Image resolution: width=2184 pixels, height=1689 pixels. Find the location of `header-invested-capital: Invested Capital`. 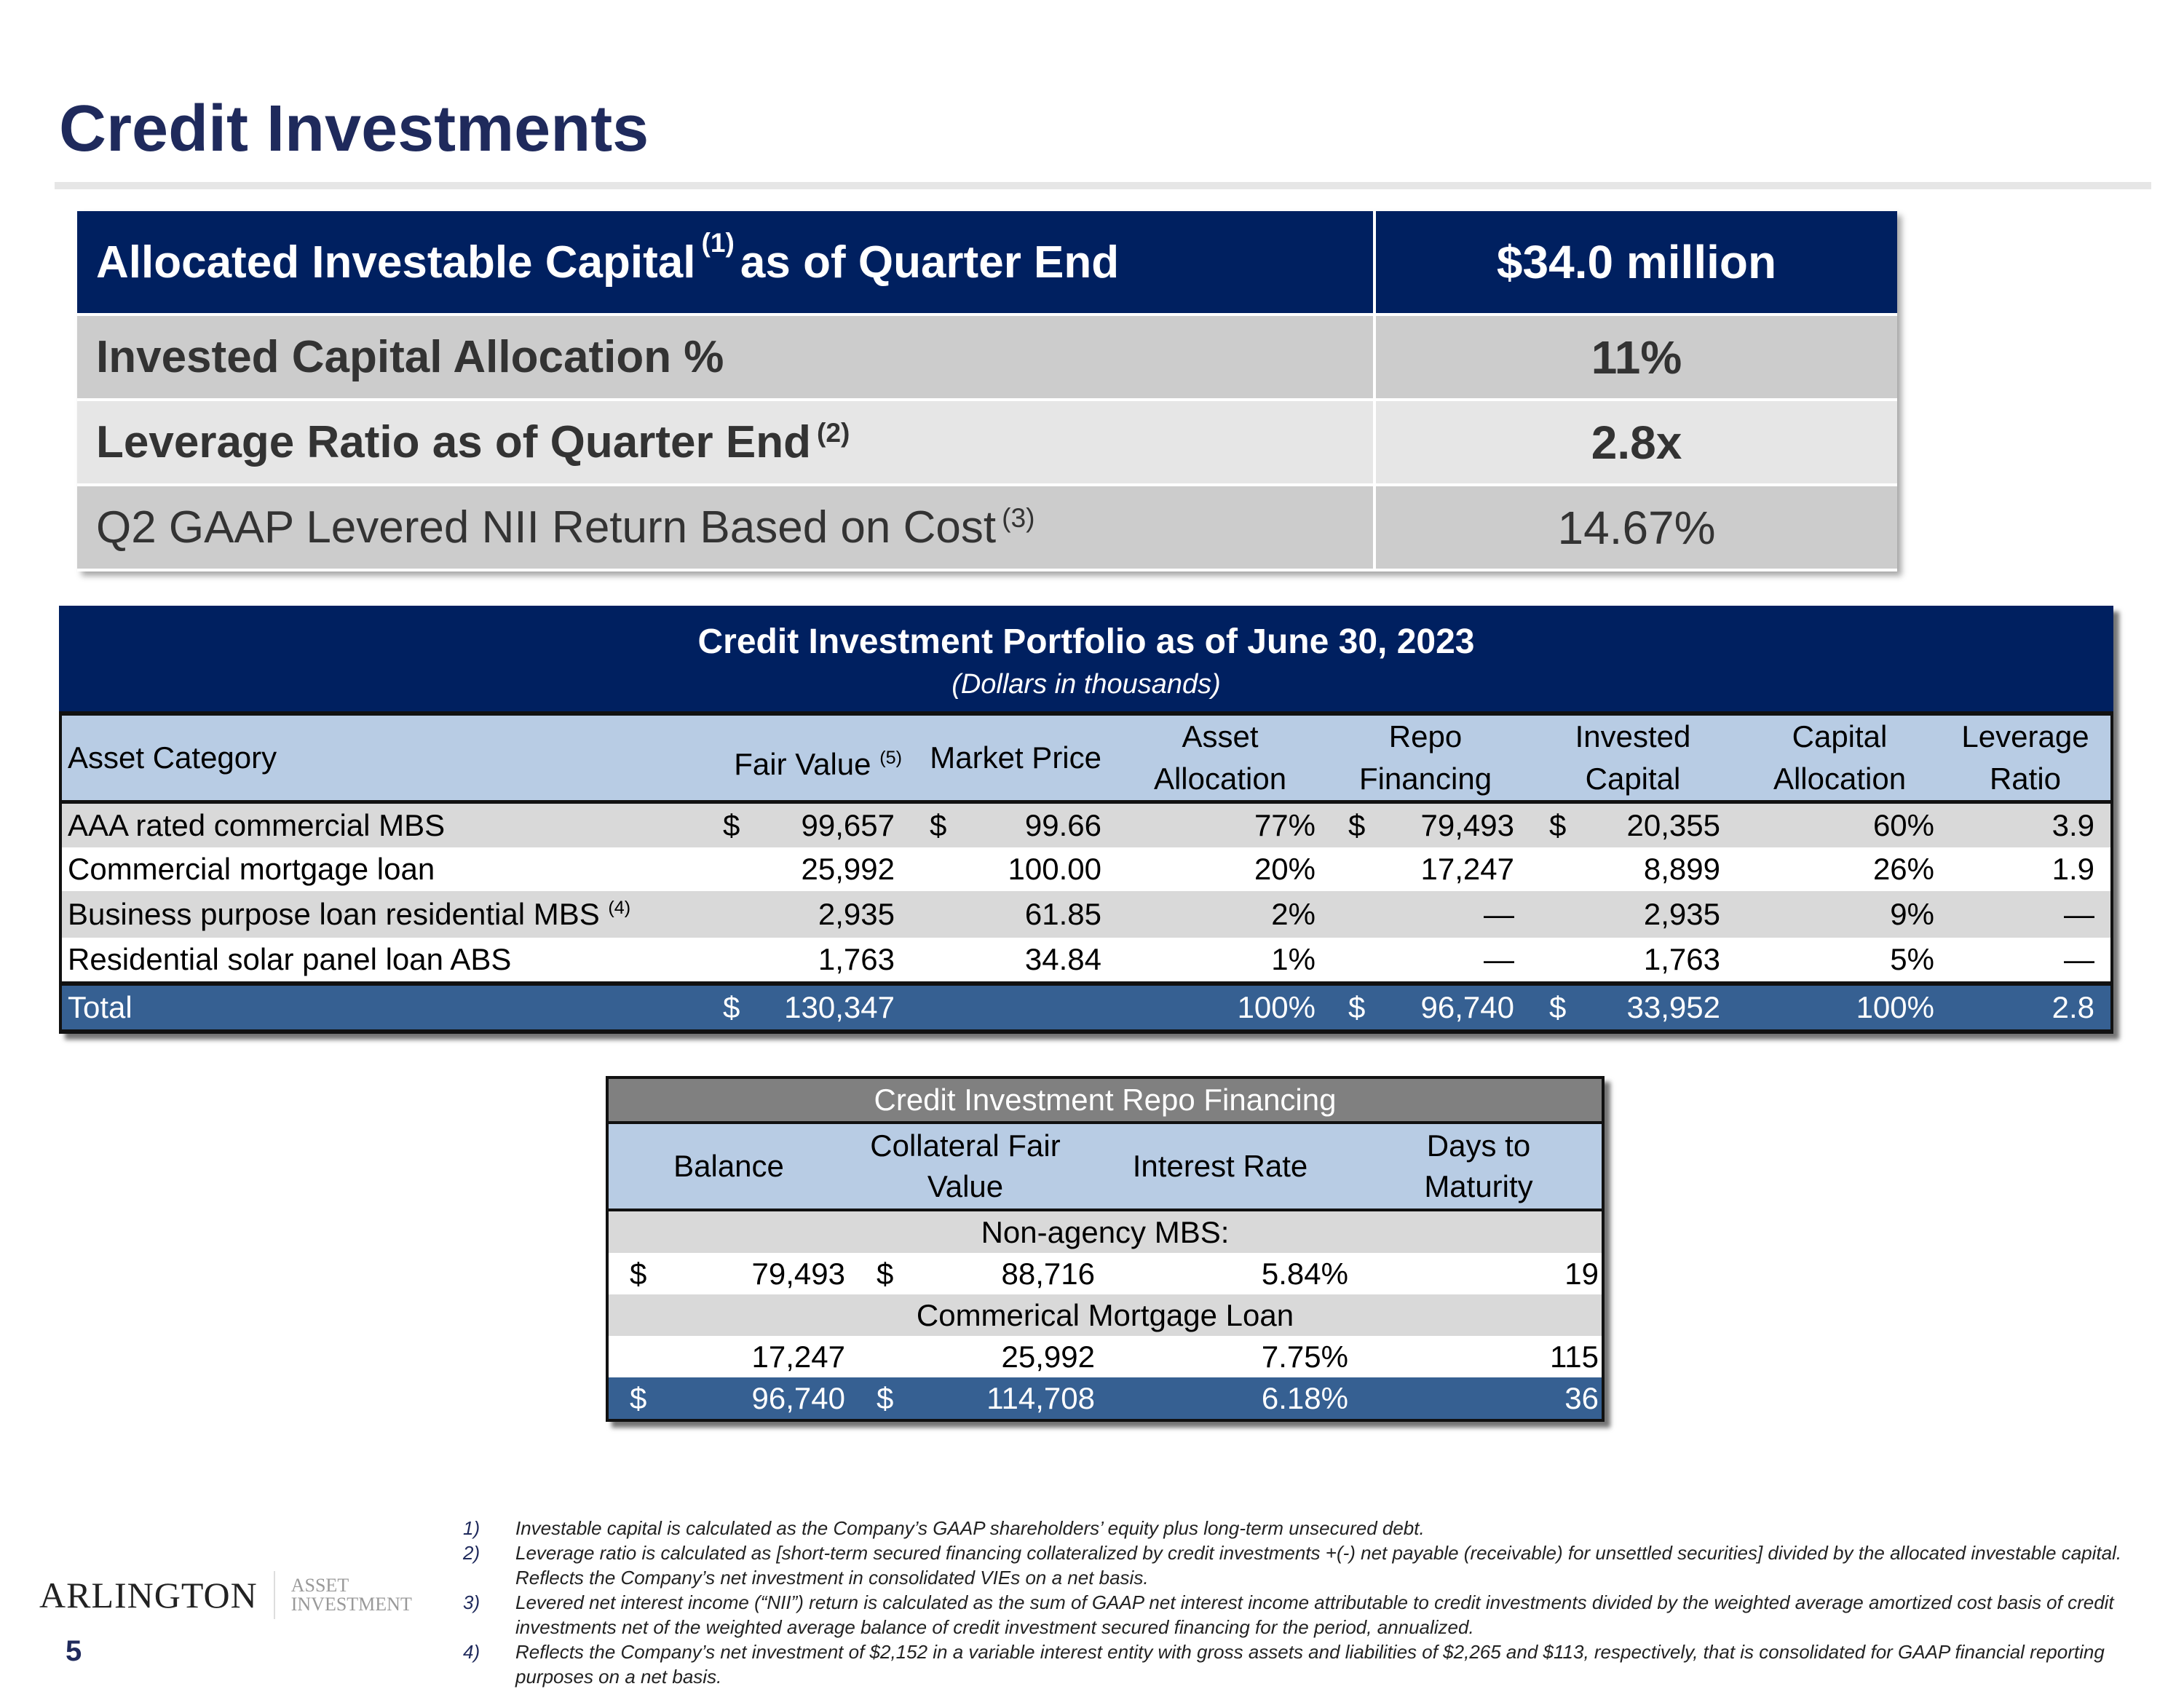

header-invested-capital: Invested Capital is located at coordinates (1633, 758).